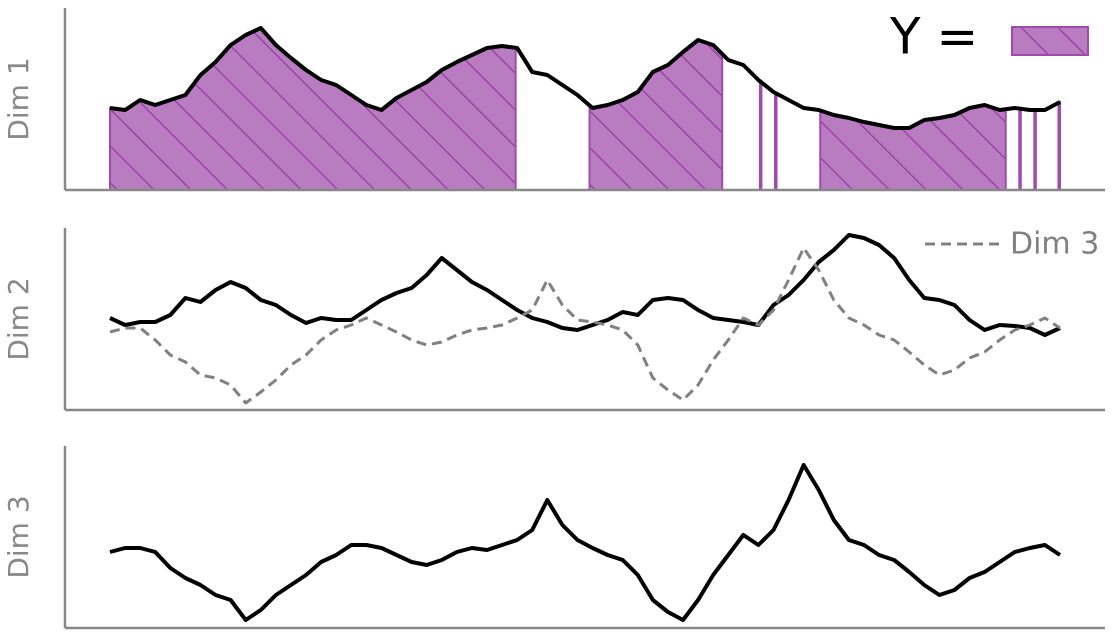 This screenshot has width=1118, height=632. Describe the element at coordinates (18, 98) in the screenshot. I see `y-axis-label: Dim 1` at that location.